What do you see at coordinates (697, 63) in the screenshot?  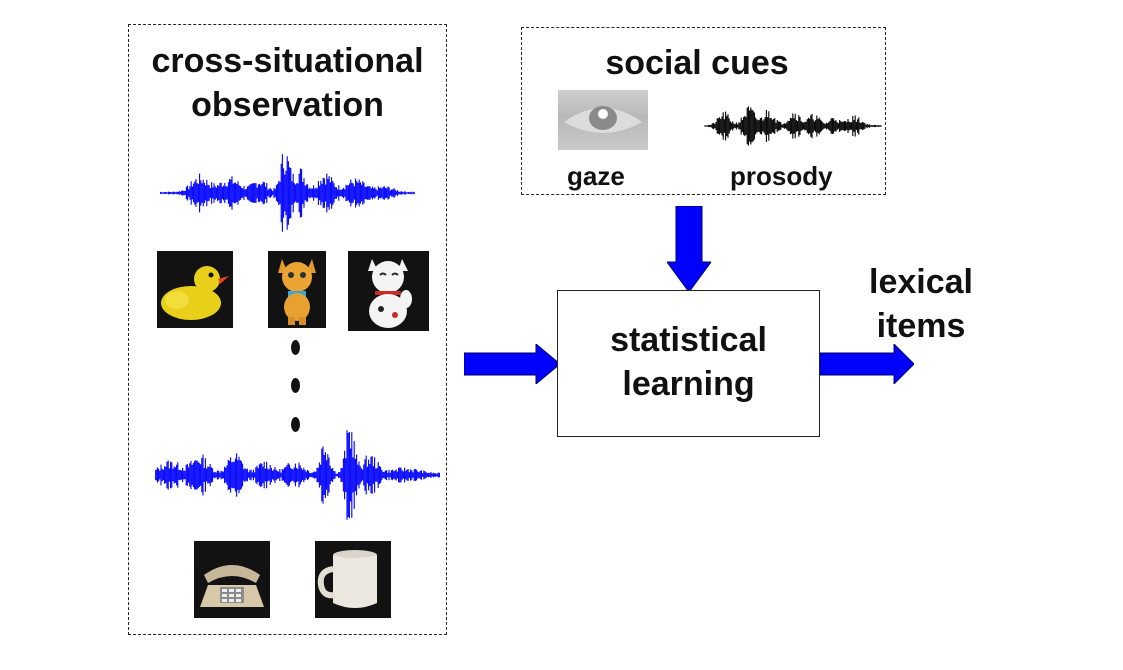 I see `social-cues-title: social cues` at bounding box center [697, 63].